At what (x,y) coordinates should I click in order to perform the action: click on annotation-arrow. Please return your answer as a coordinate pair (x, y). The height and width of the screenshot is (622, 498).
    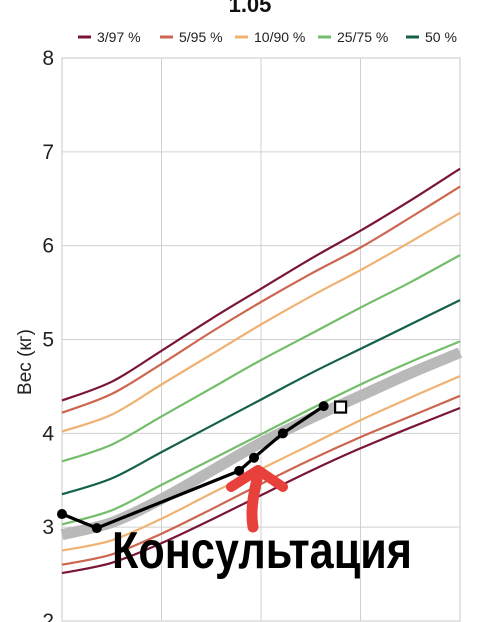
    Looking at the image, I should click on (255, 501).